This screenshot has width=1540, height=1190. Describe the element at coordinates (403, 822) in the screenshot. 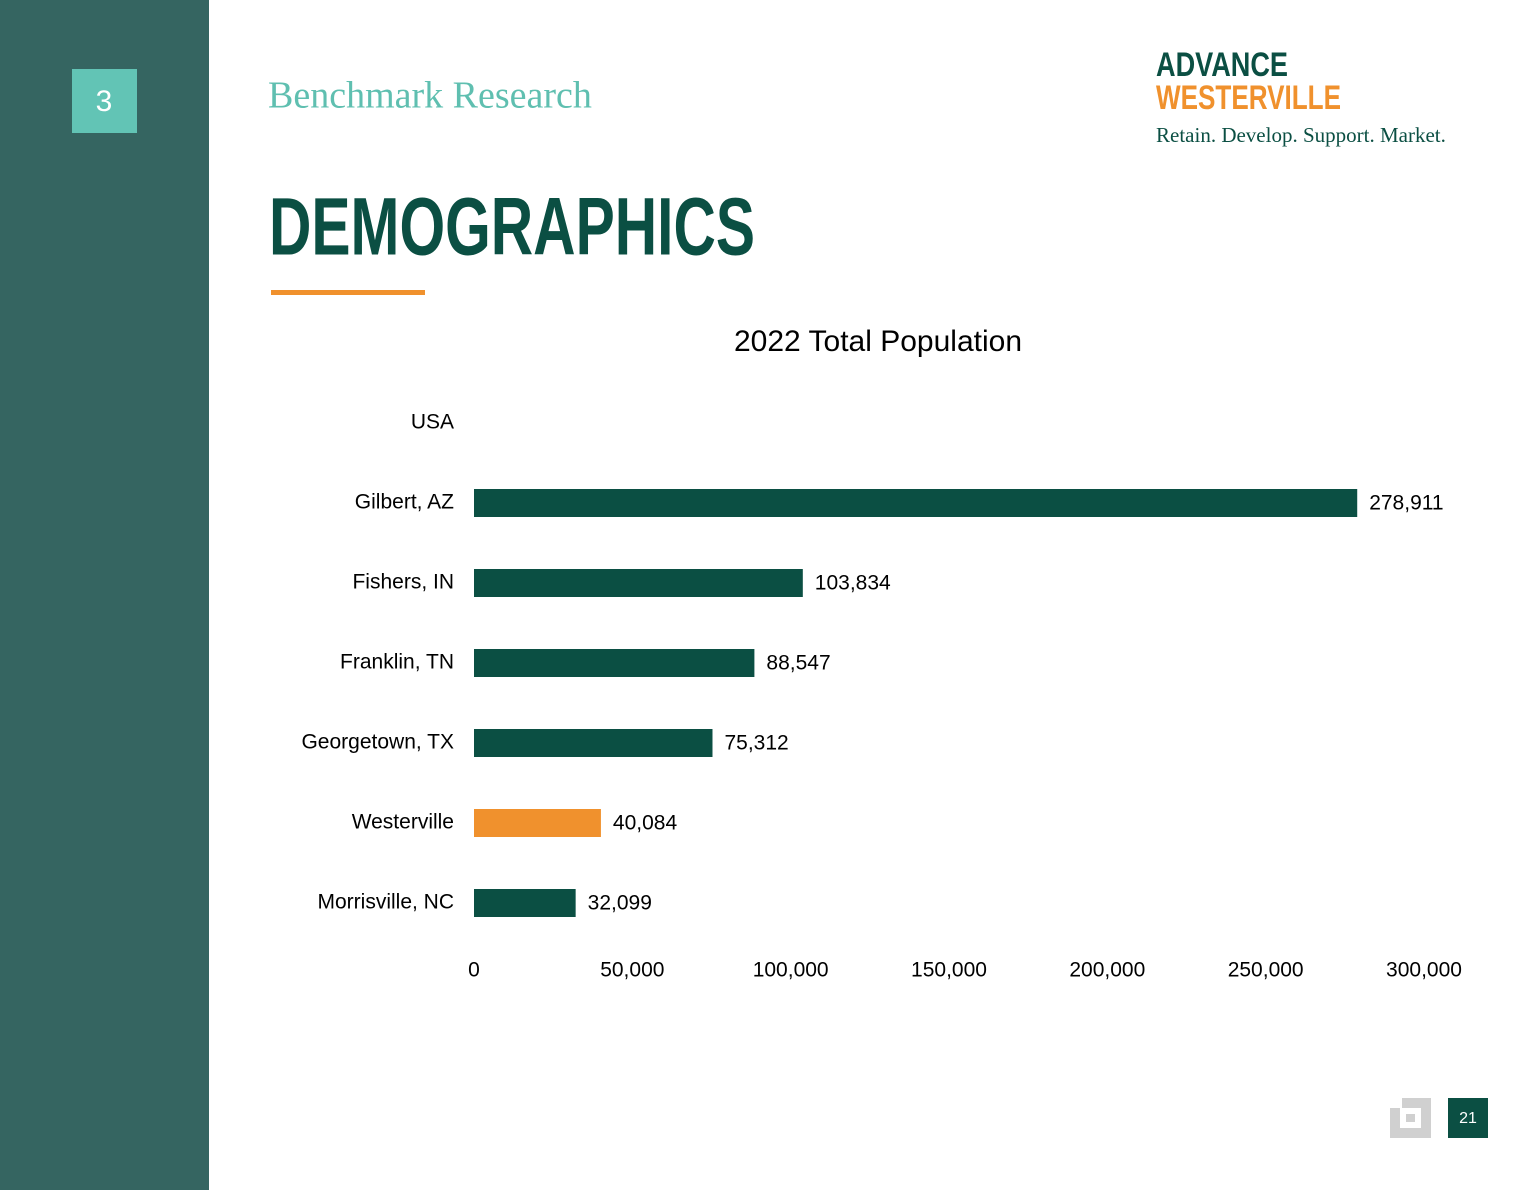

I see `y-tick-label: Westerville` at that location.